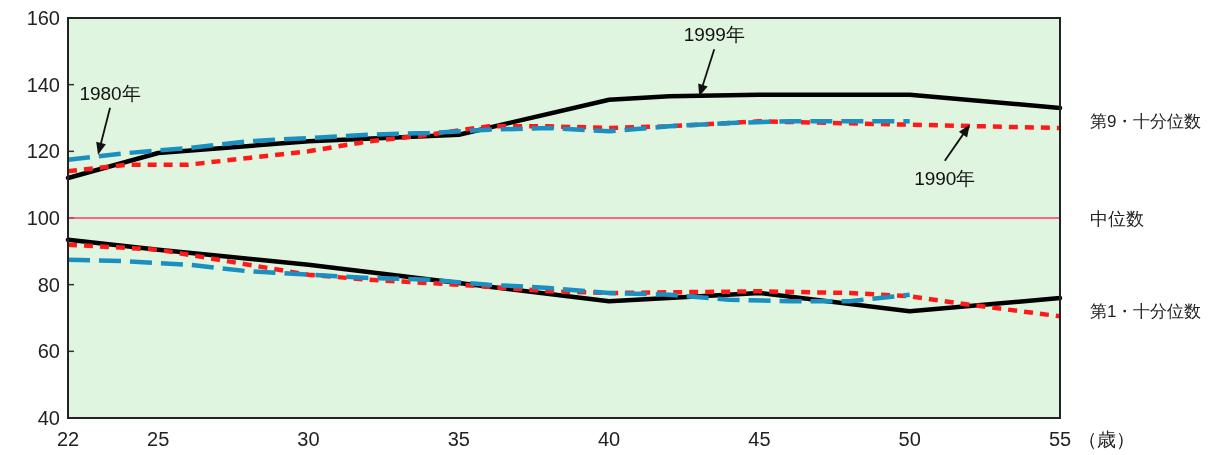  Describe the element at coordinates (1146, 122) in the screenshot. I see `annotation: 第9・十分位数` at that location.